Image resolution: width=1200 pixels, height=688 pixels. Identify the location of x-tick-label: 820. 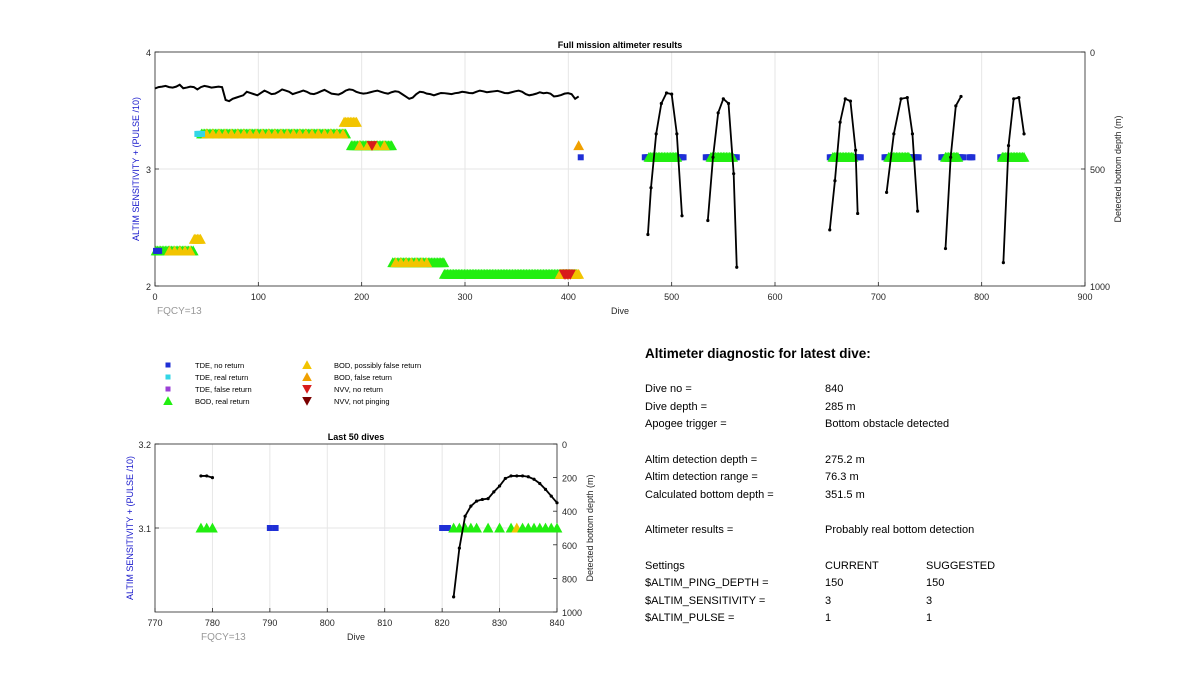
(442, 623).